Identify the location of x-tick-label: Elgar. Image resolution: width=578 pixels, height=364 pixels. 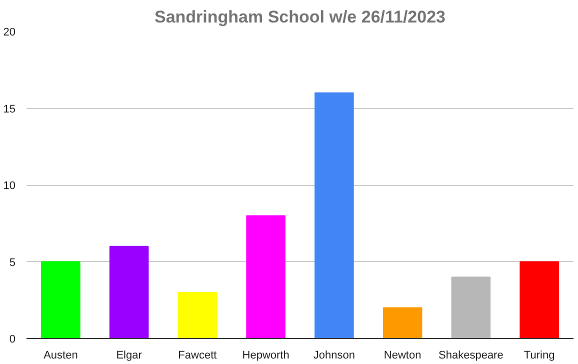
(129, 356).